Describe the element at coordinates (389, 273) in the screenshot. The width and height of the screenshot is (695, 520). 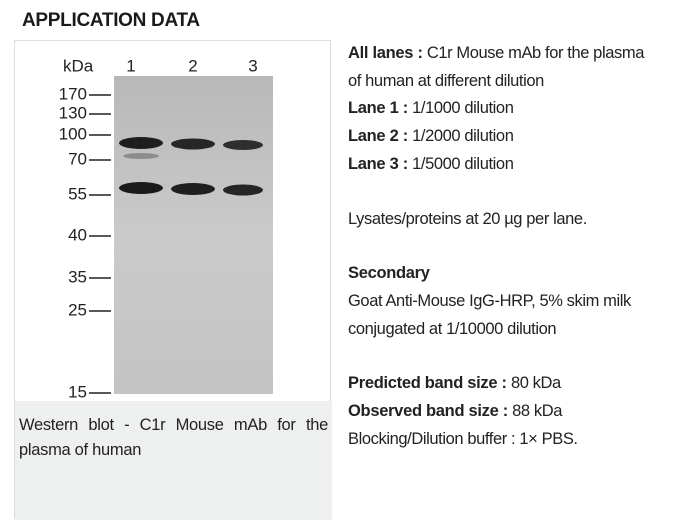
I see `heading: Secondary` at that location.